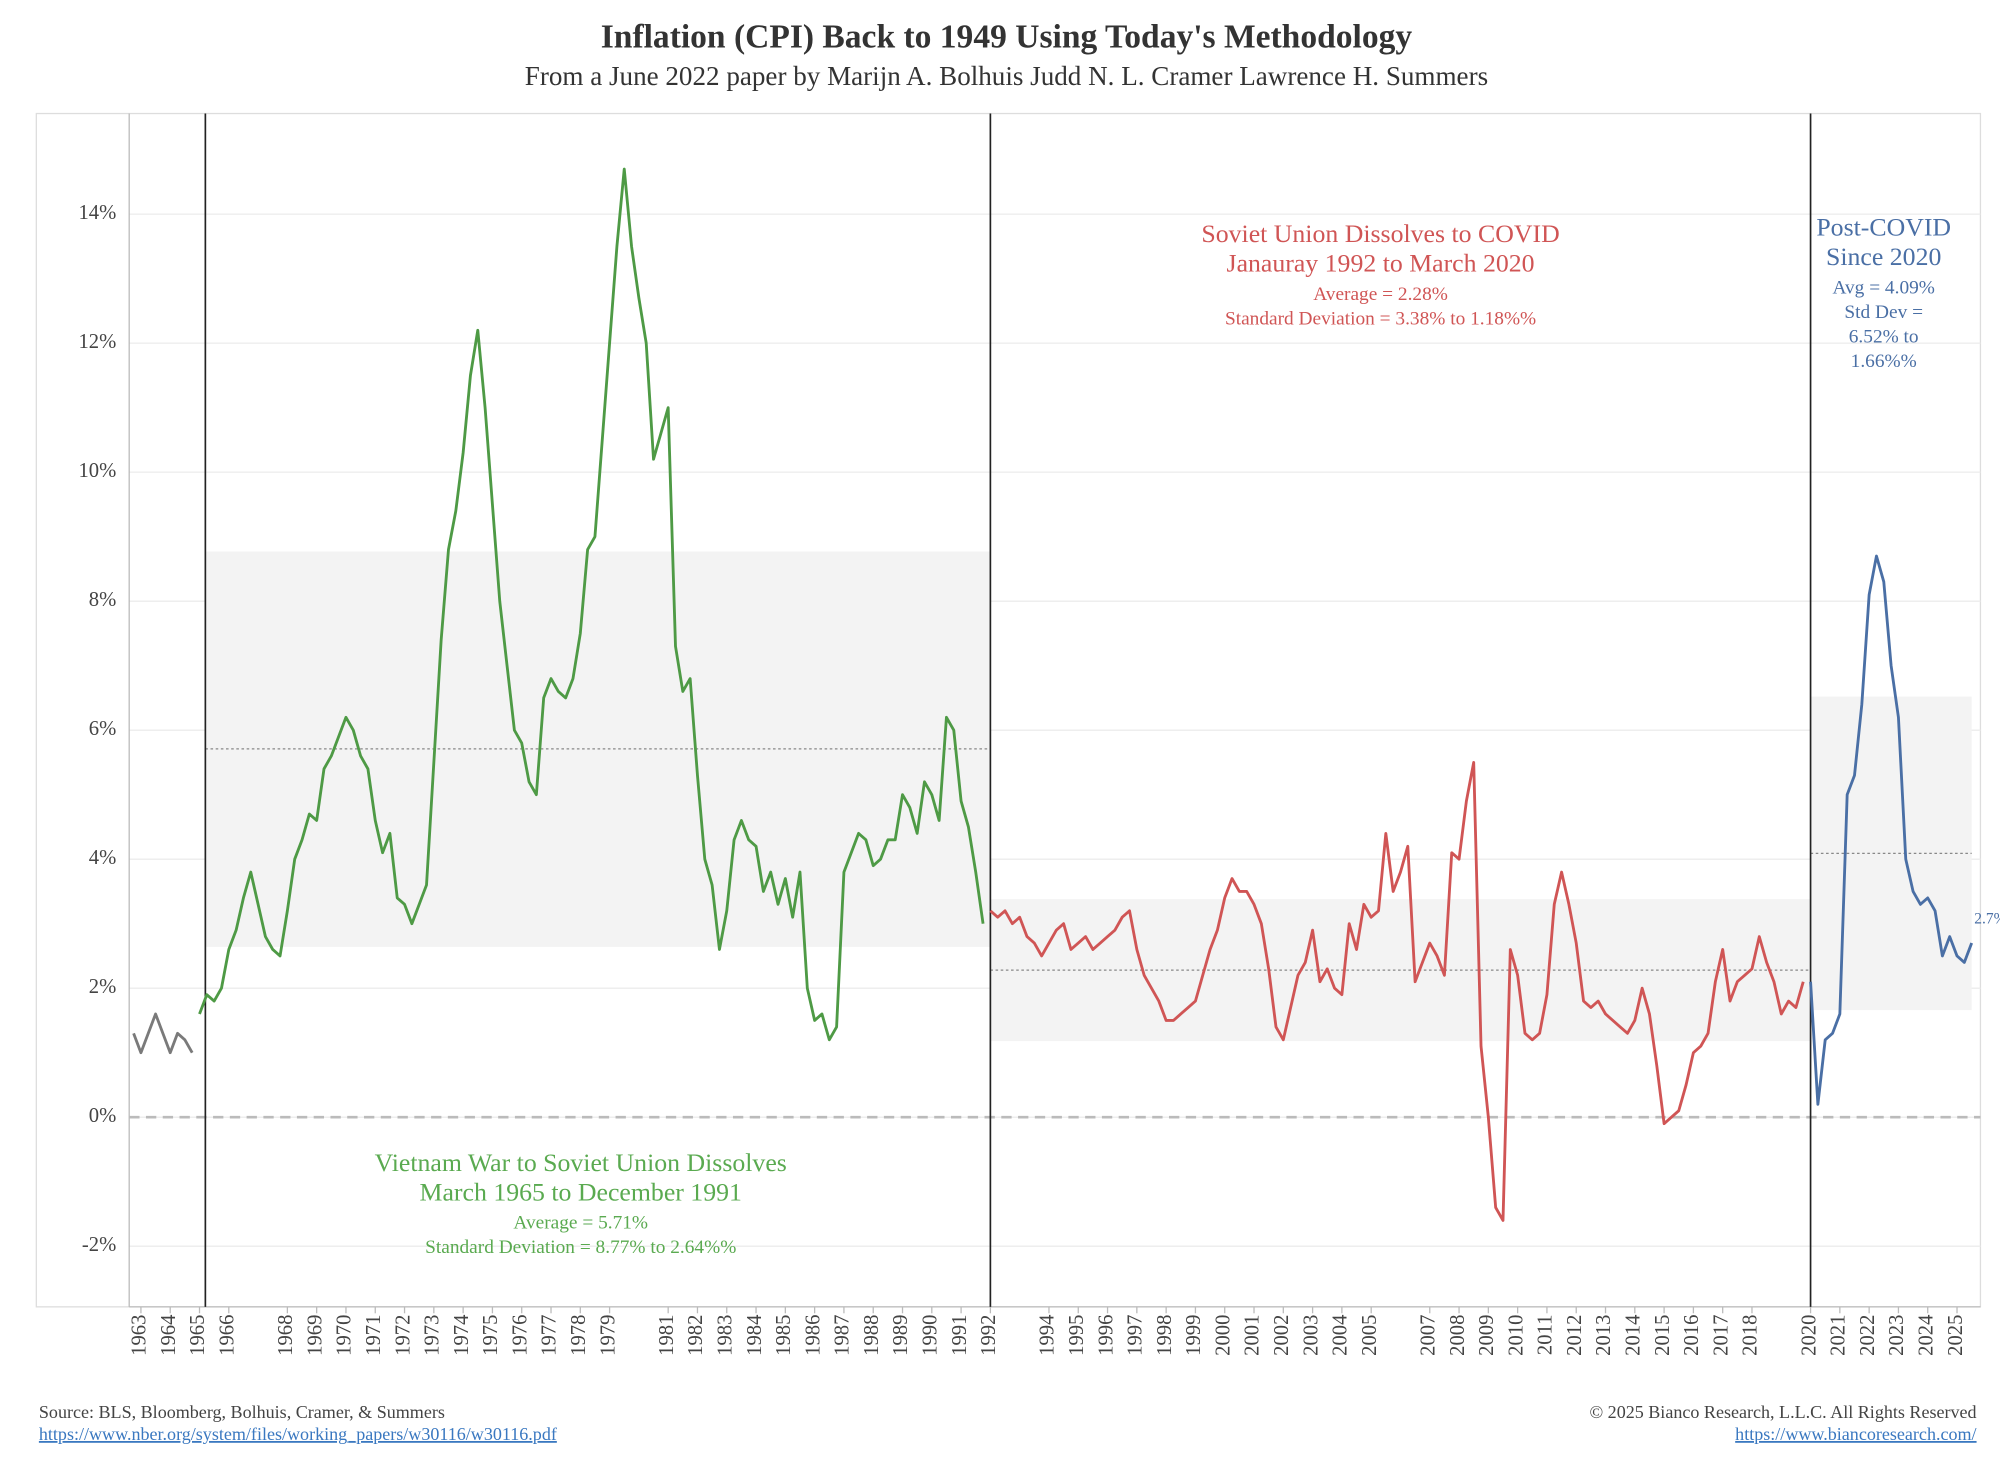 The width and height of the screenshot is (2000, 1481). What do you see at coordinates (550, 1335) in the screenshot?
I see `x-tick-label: 1977` at bounding box center [550, 1335].